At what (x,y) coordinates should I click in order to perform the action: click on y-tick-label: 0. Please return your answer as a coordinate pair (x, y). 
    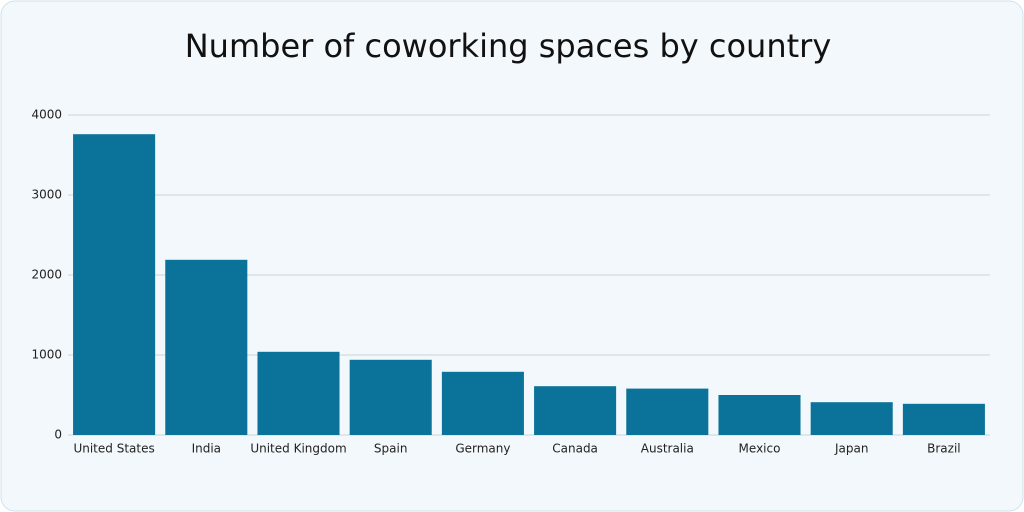
    Looking at the image, I should click on (58, 435).